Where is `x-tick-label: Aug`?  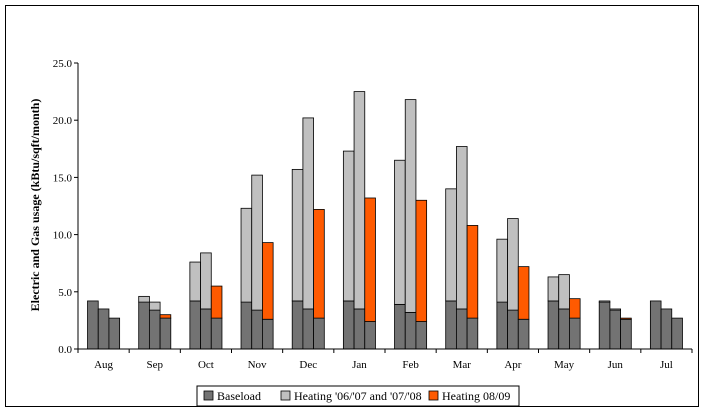
x-tick-label: Aug is located at coordinates (103, 365).